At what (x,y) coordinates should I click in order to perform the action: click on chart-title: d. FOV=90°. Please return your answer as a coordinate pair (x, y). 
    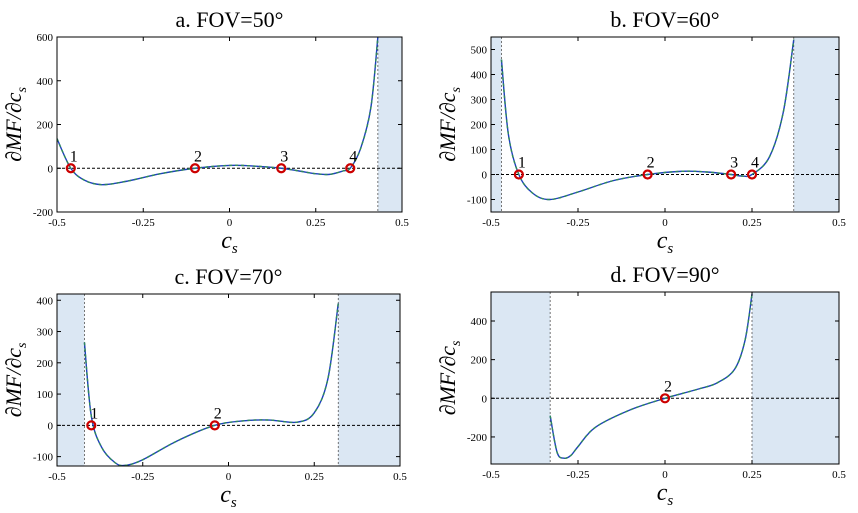
    Looking at the image, I should click on (664, 274).